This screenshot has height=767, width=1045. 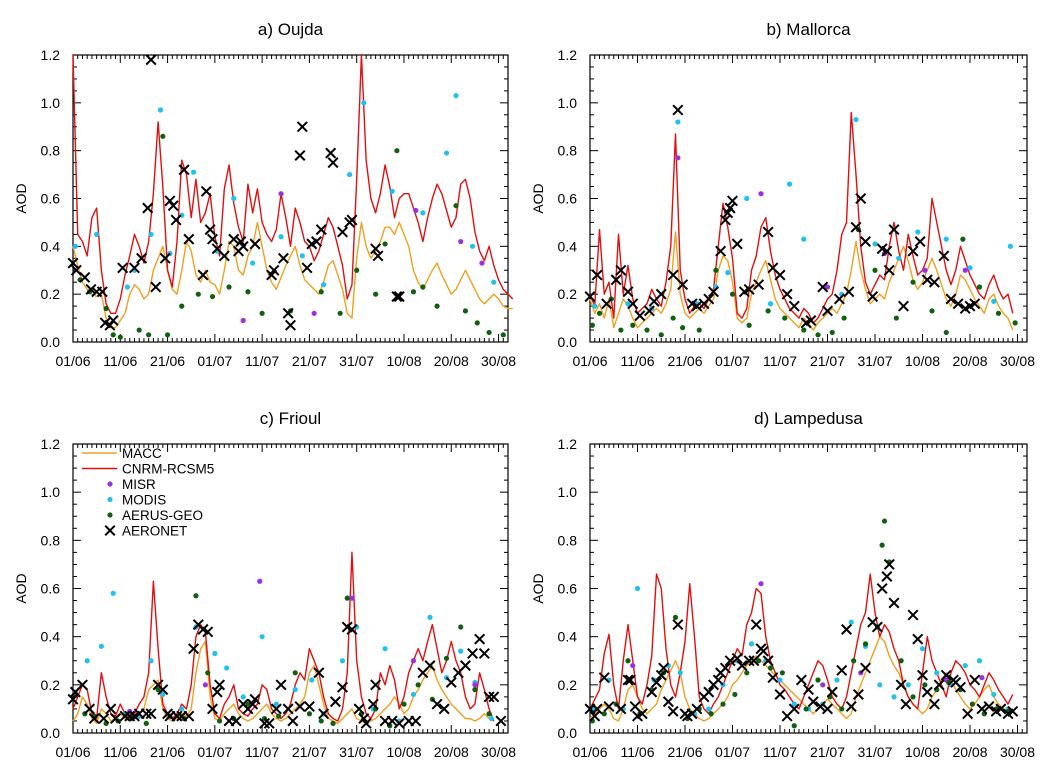 I want to click on x-tick-label: 21/06, so click(x=167, y=361).